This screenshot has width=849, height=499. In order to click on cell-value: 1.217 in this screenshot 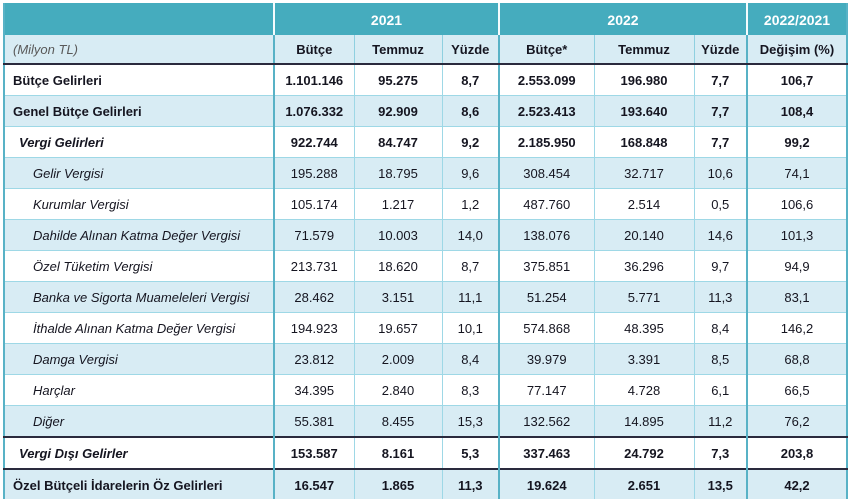, I will do `click(397, 204)`.